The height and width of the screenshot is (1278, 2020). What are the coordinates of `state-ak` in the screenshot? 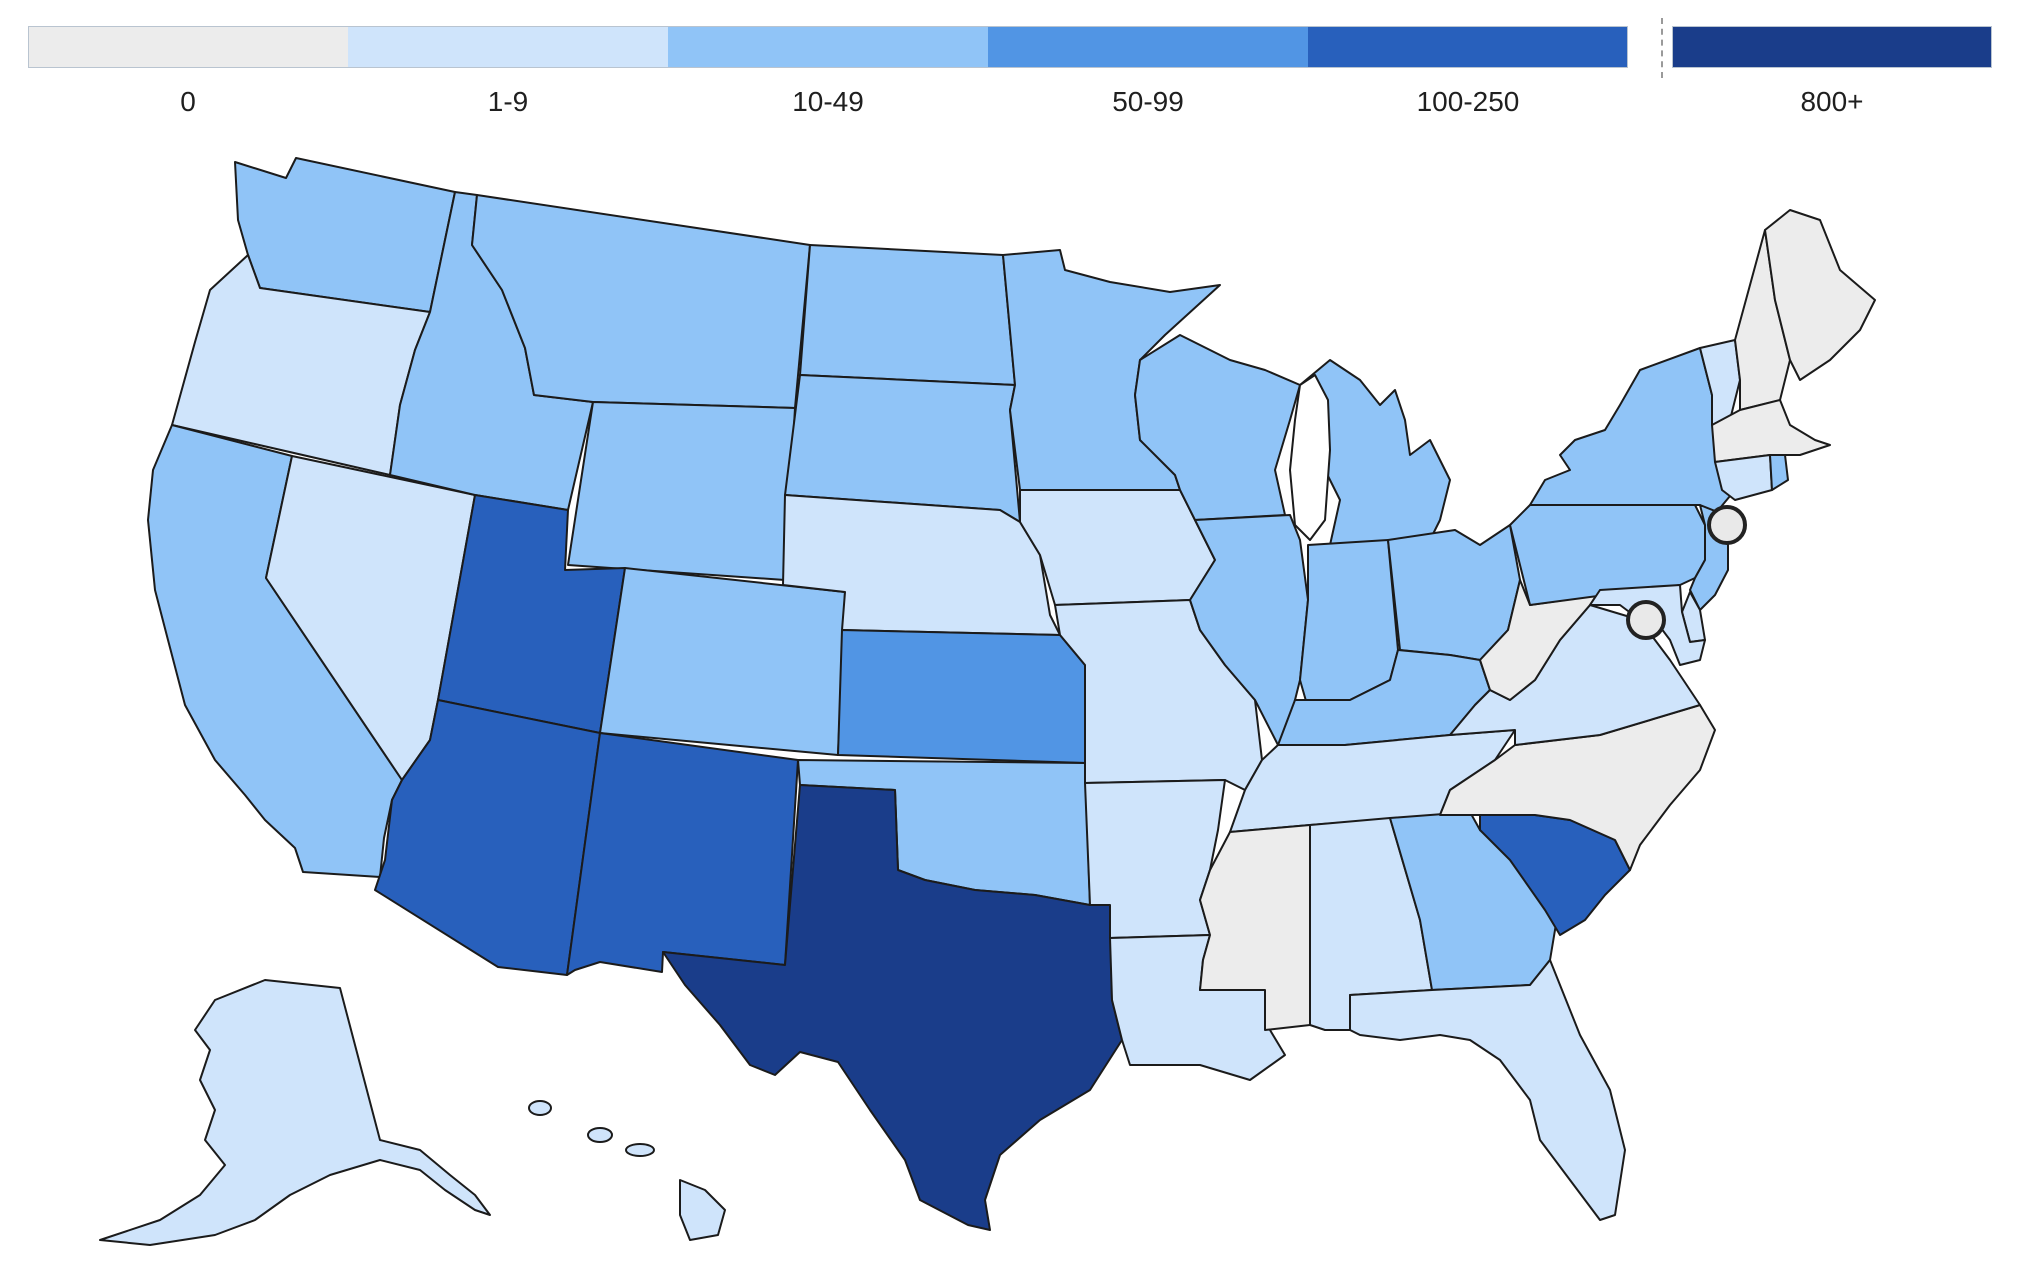 It's located at (295, 1112).